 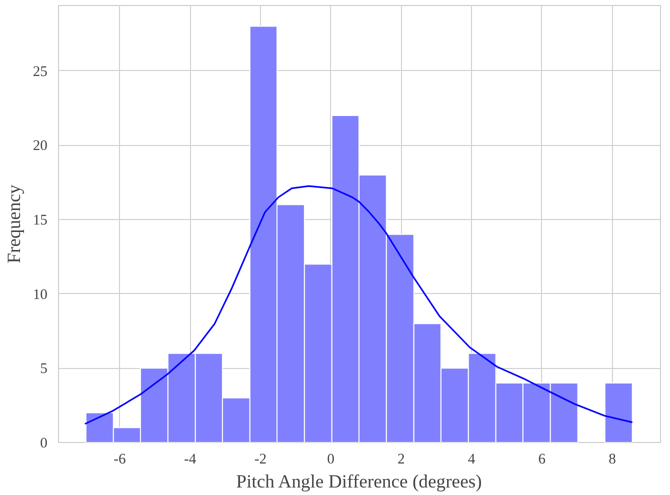 I want to click on x-tick-label: 8, so click(x=612, y=460).